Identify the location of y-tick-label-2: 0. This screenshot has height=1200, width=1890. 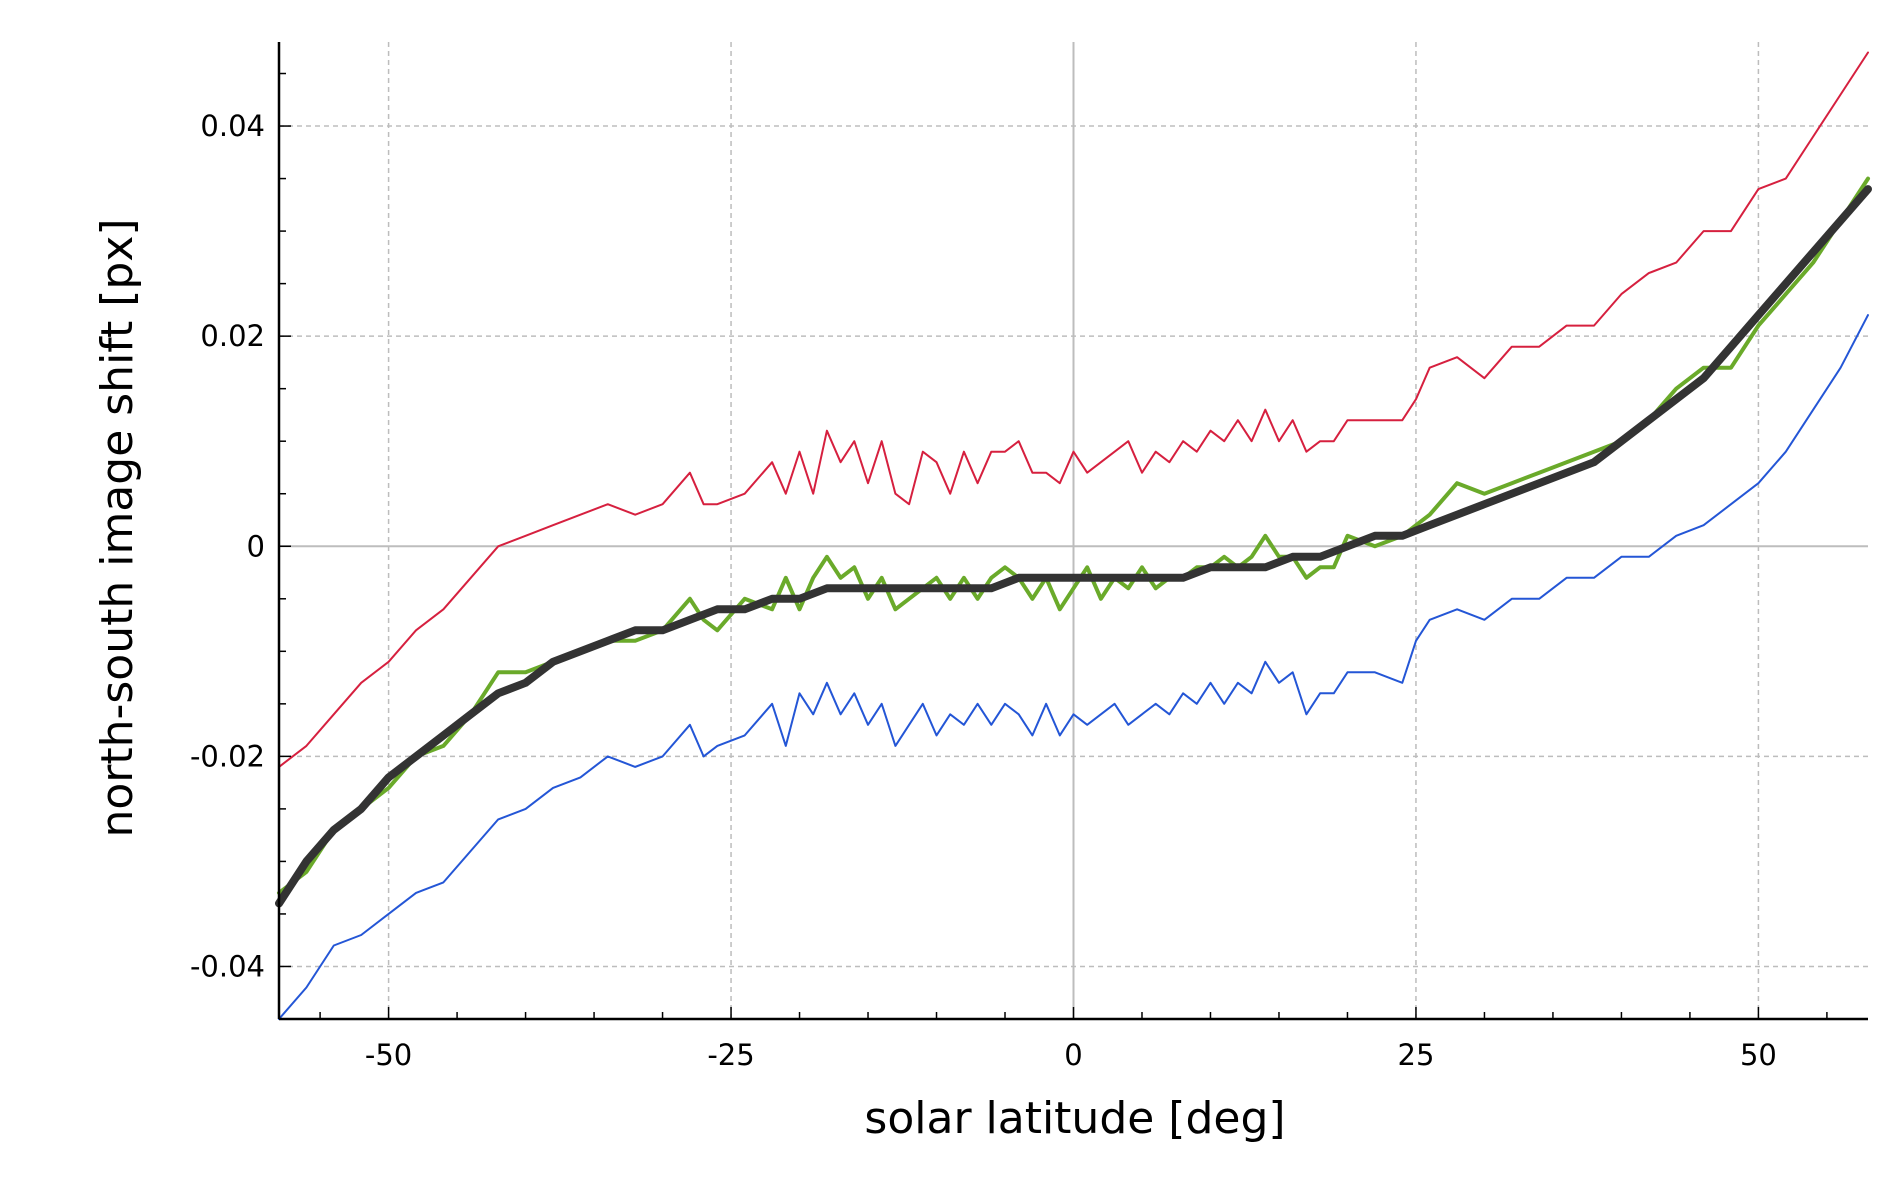
(256, 546).